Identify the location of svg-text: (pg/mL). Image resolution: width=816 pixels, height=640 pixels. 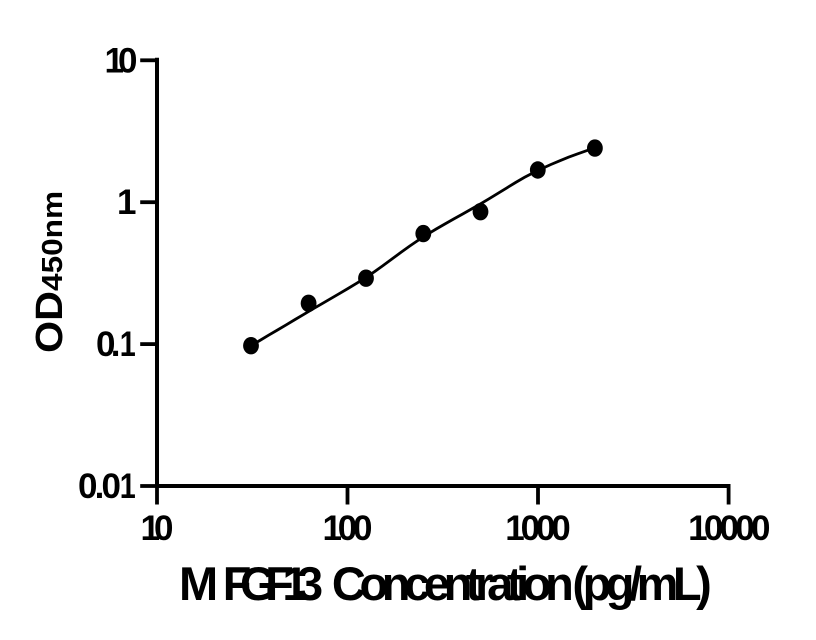
(641, 583).